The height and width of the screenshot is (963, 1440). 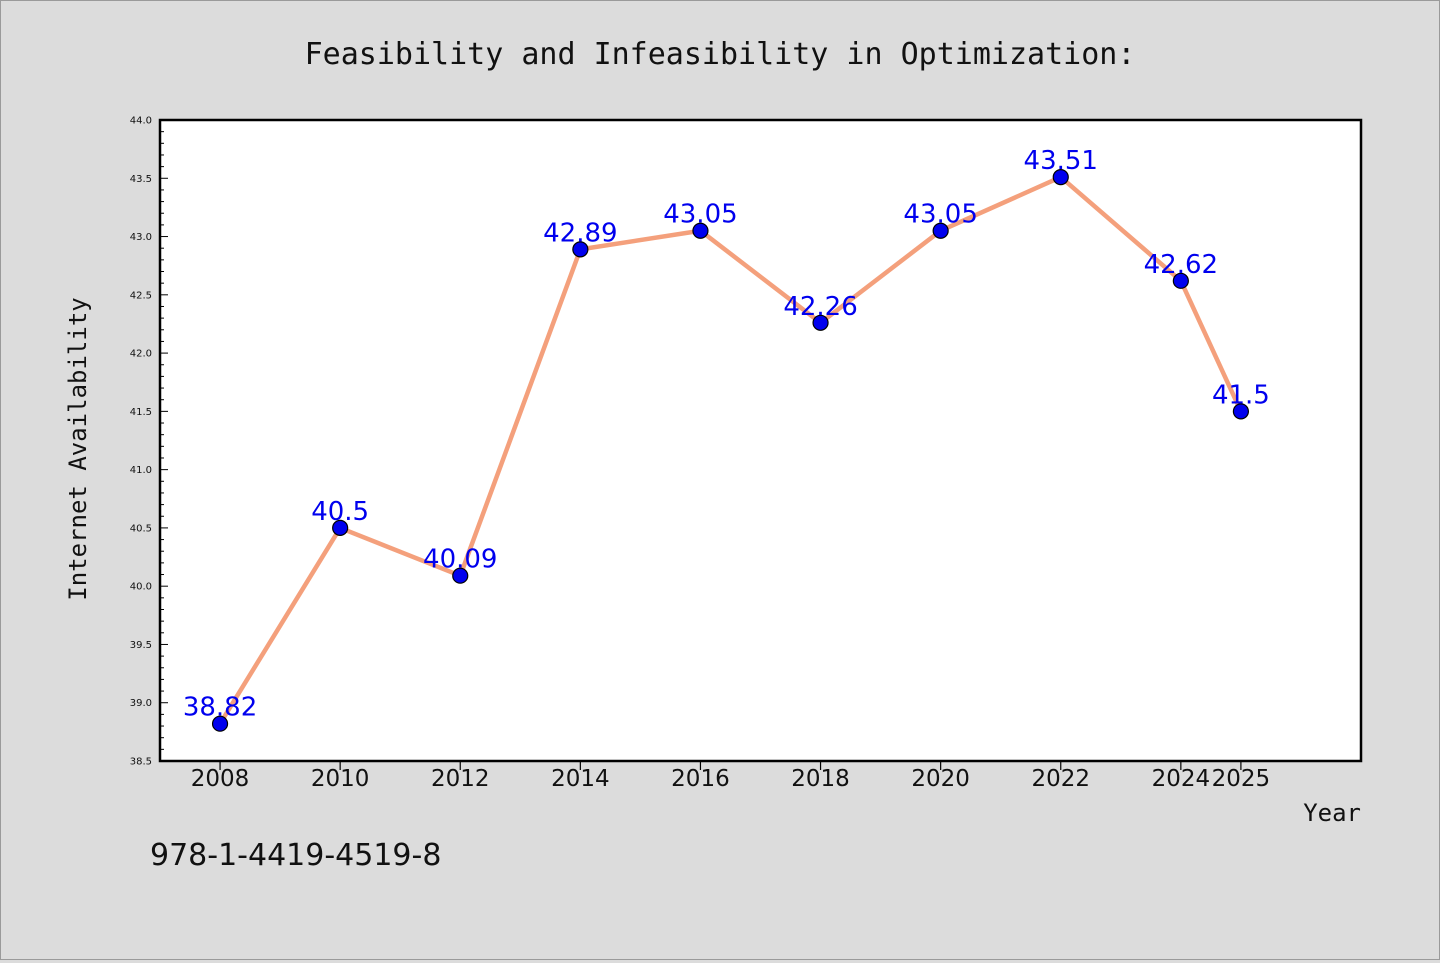 I want to click on x-tick-label: 2014, so click(x=580, y=779).